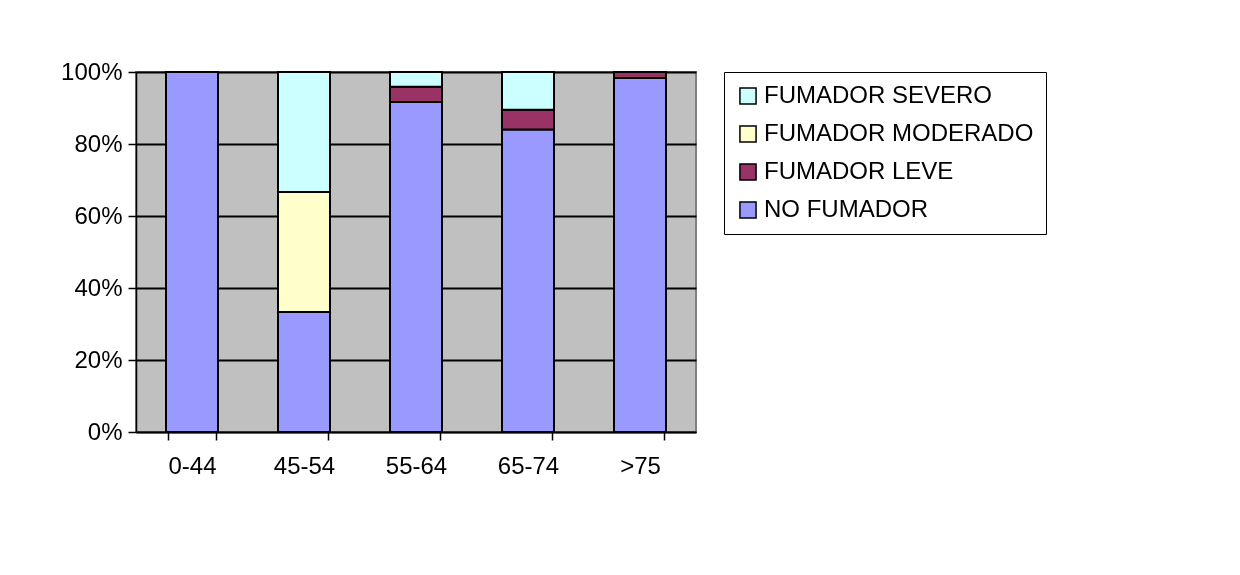 The width and height of the screenshot is (1240, 575). Describe the element at coordinates (859, 170) in the screenshot. I see `legend-label: FUMADOR LEVE` at that location.